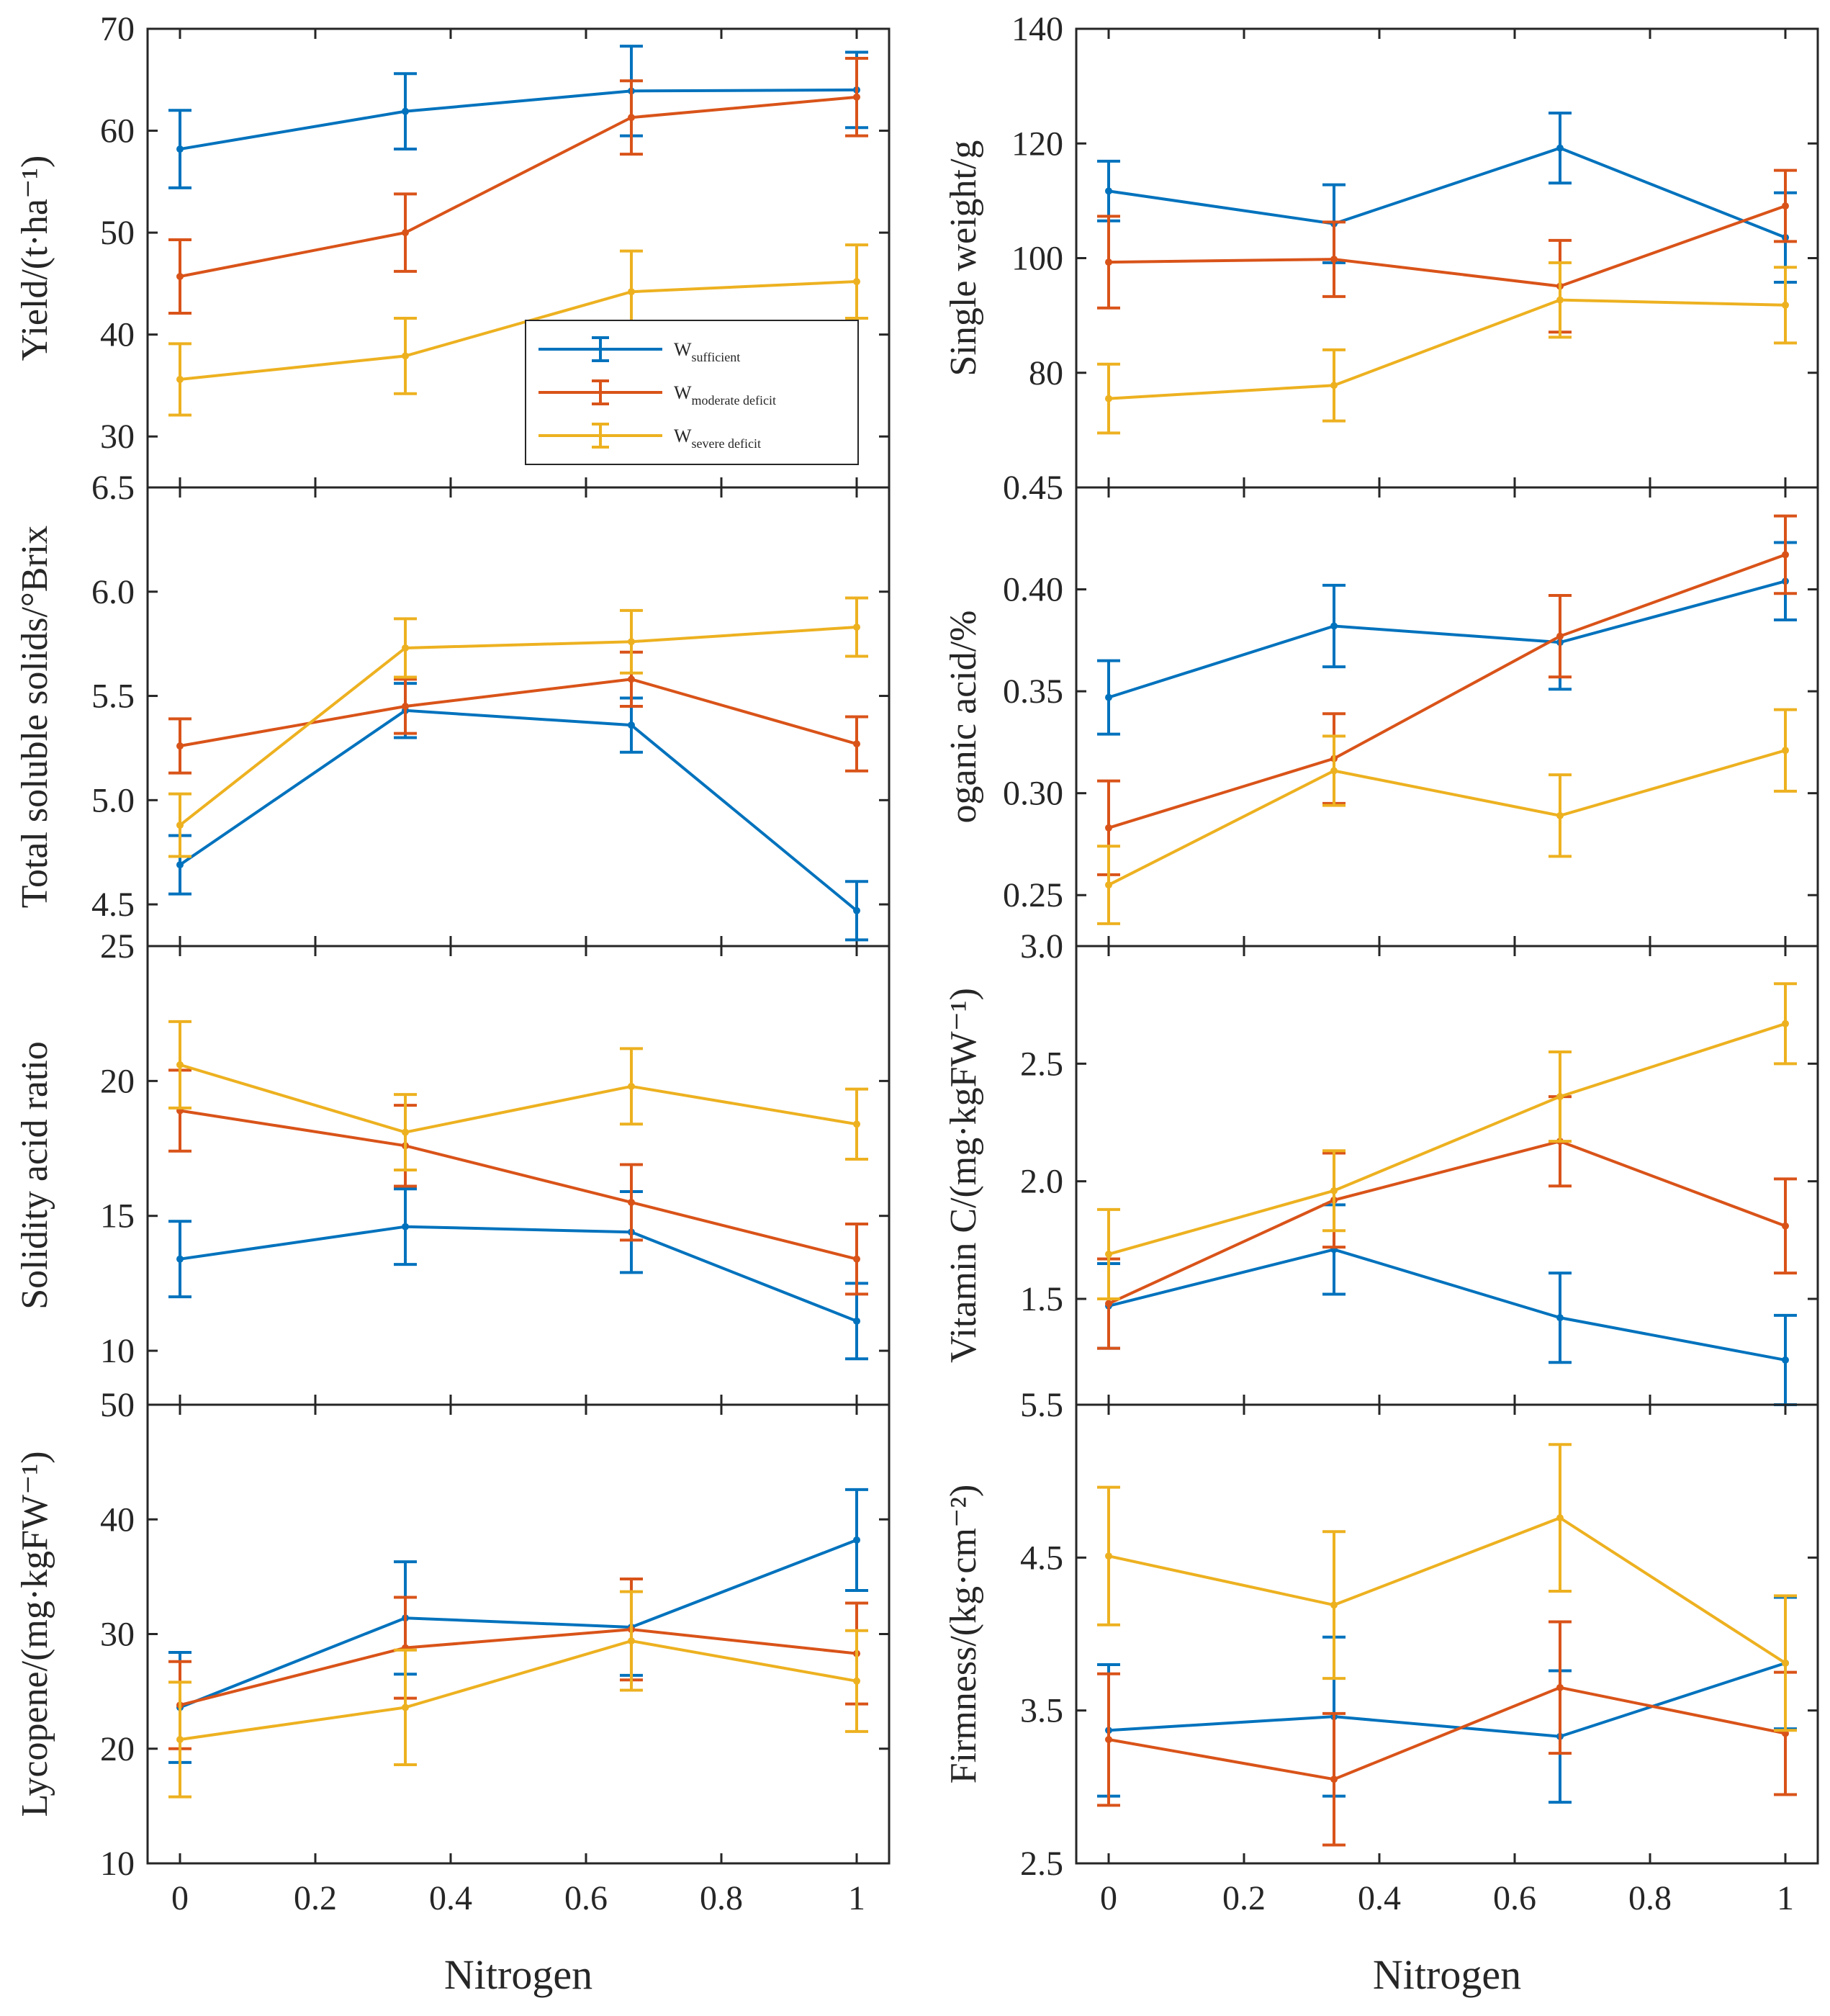 This screenshot has height=2016, width=1830. Describe the element at coordinates (725, 395) in the screenshot. I see `legend-label: Wmoderate deficit` at that location.